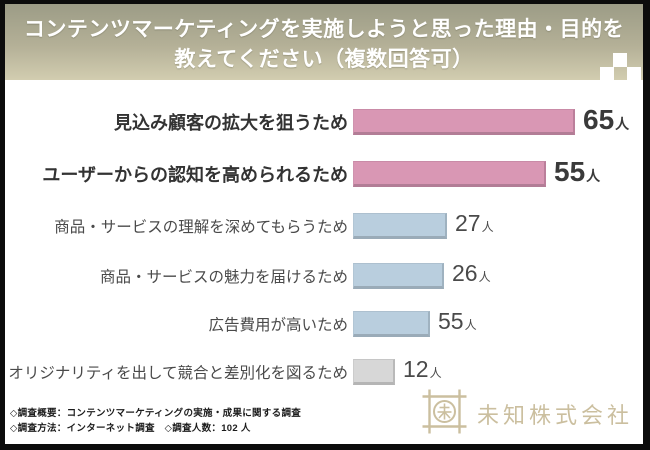 This screenshot has width=650, height=450. Describe the element at coordinates (195, 174) in the screenshot. I see `bar-label: ユーザーからの認知を高められるため` at that location.